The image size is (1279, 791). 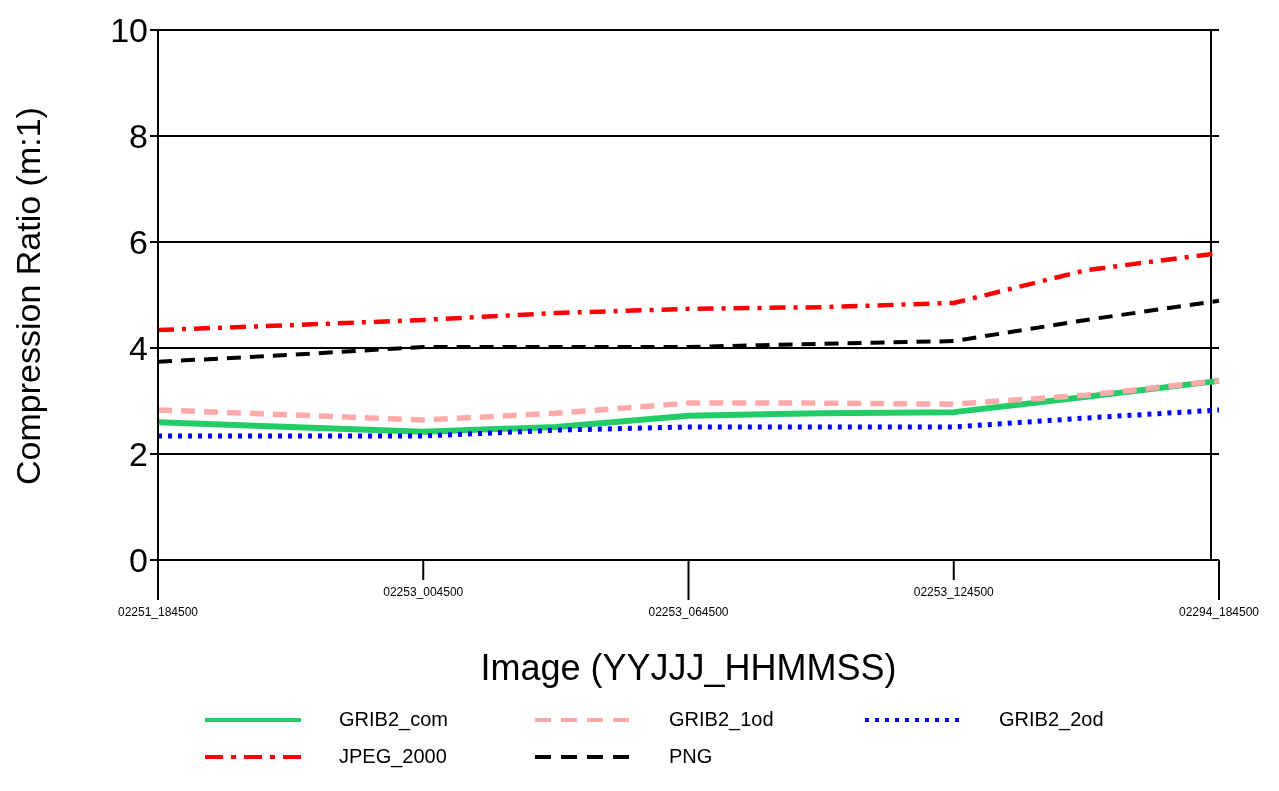 What do you see at coordinates (129, 30) in the screenshot?
I see `y-tick-label: 10` at bounding box center [129, 30].